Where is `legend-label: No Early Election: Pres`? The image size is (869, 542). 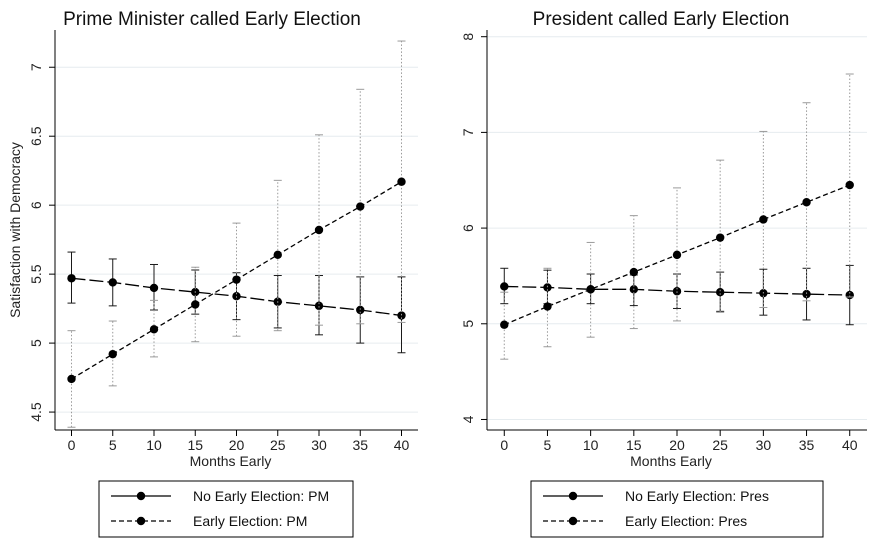
legend-label: No Early Election: Pres is located at coordinates (697, 496).